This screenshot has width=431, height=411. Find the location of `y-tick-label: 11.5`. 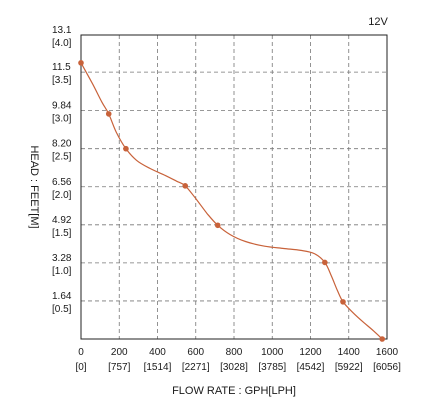

y-tick-label: 11.5 is located at coordinates (61, 67).